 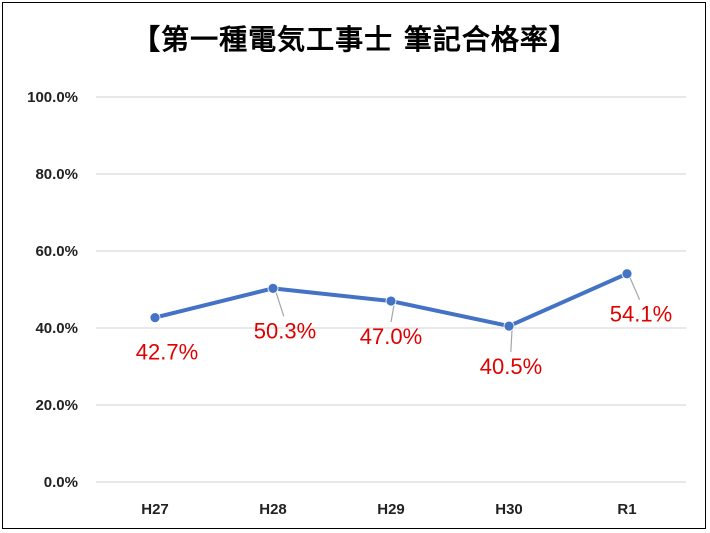 I want to click on data-label: 50.3%, so click(x=285, y=330).